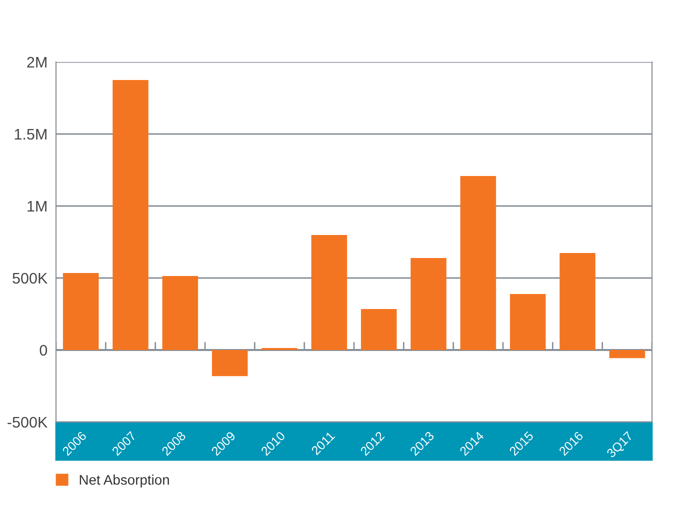  What do you see at coordinates (30, 278) in the screenshot?
I see `y-tick-label: 500K` at bounding box center [30, 278].